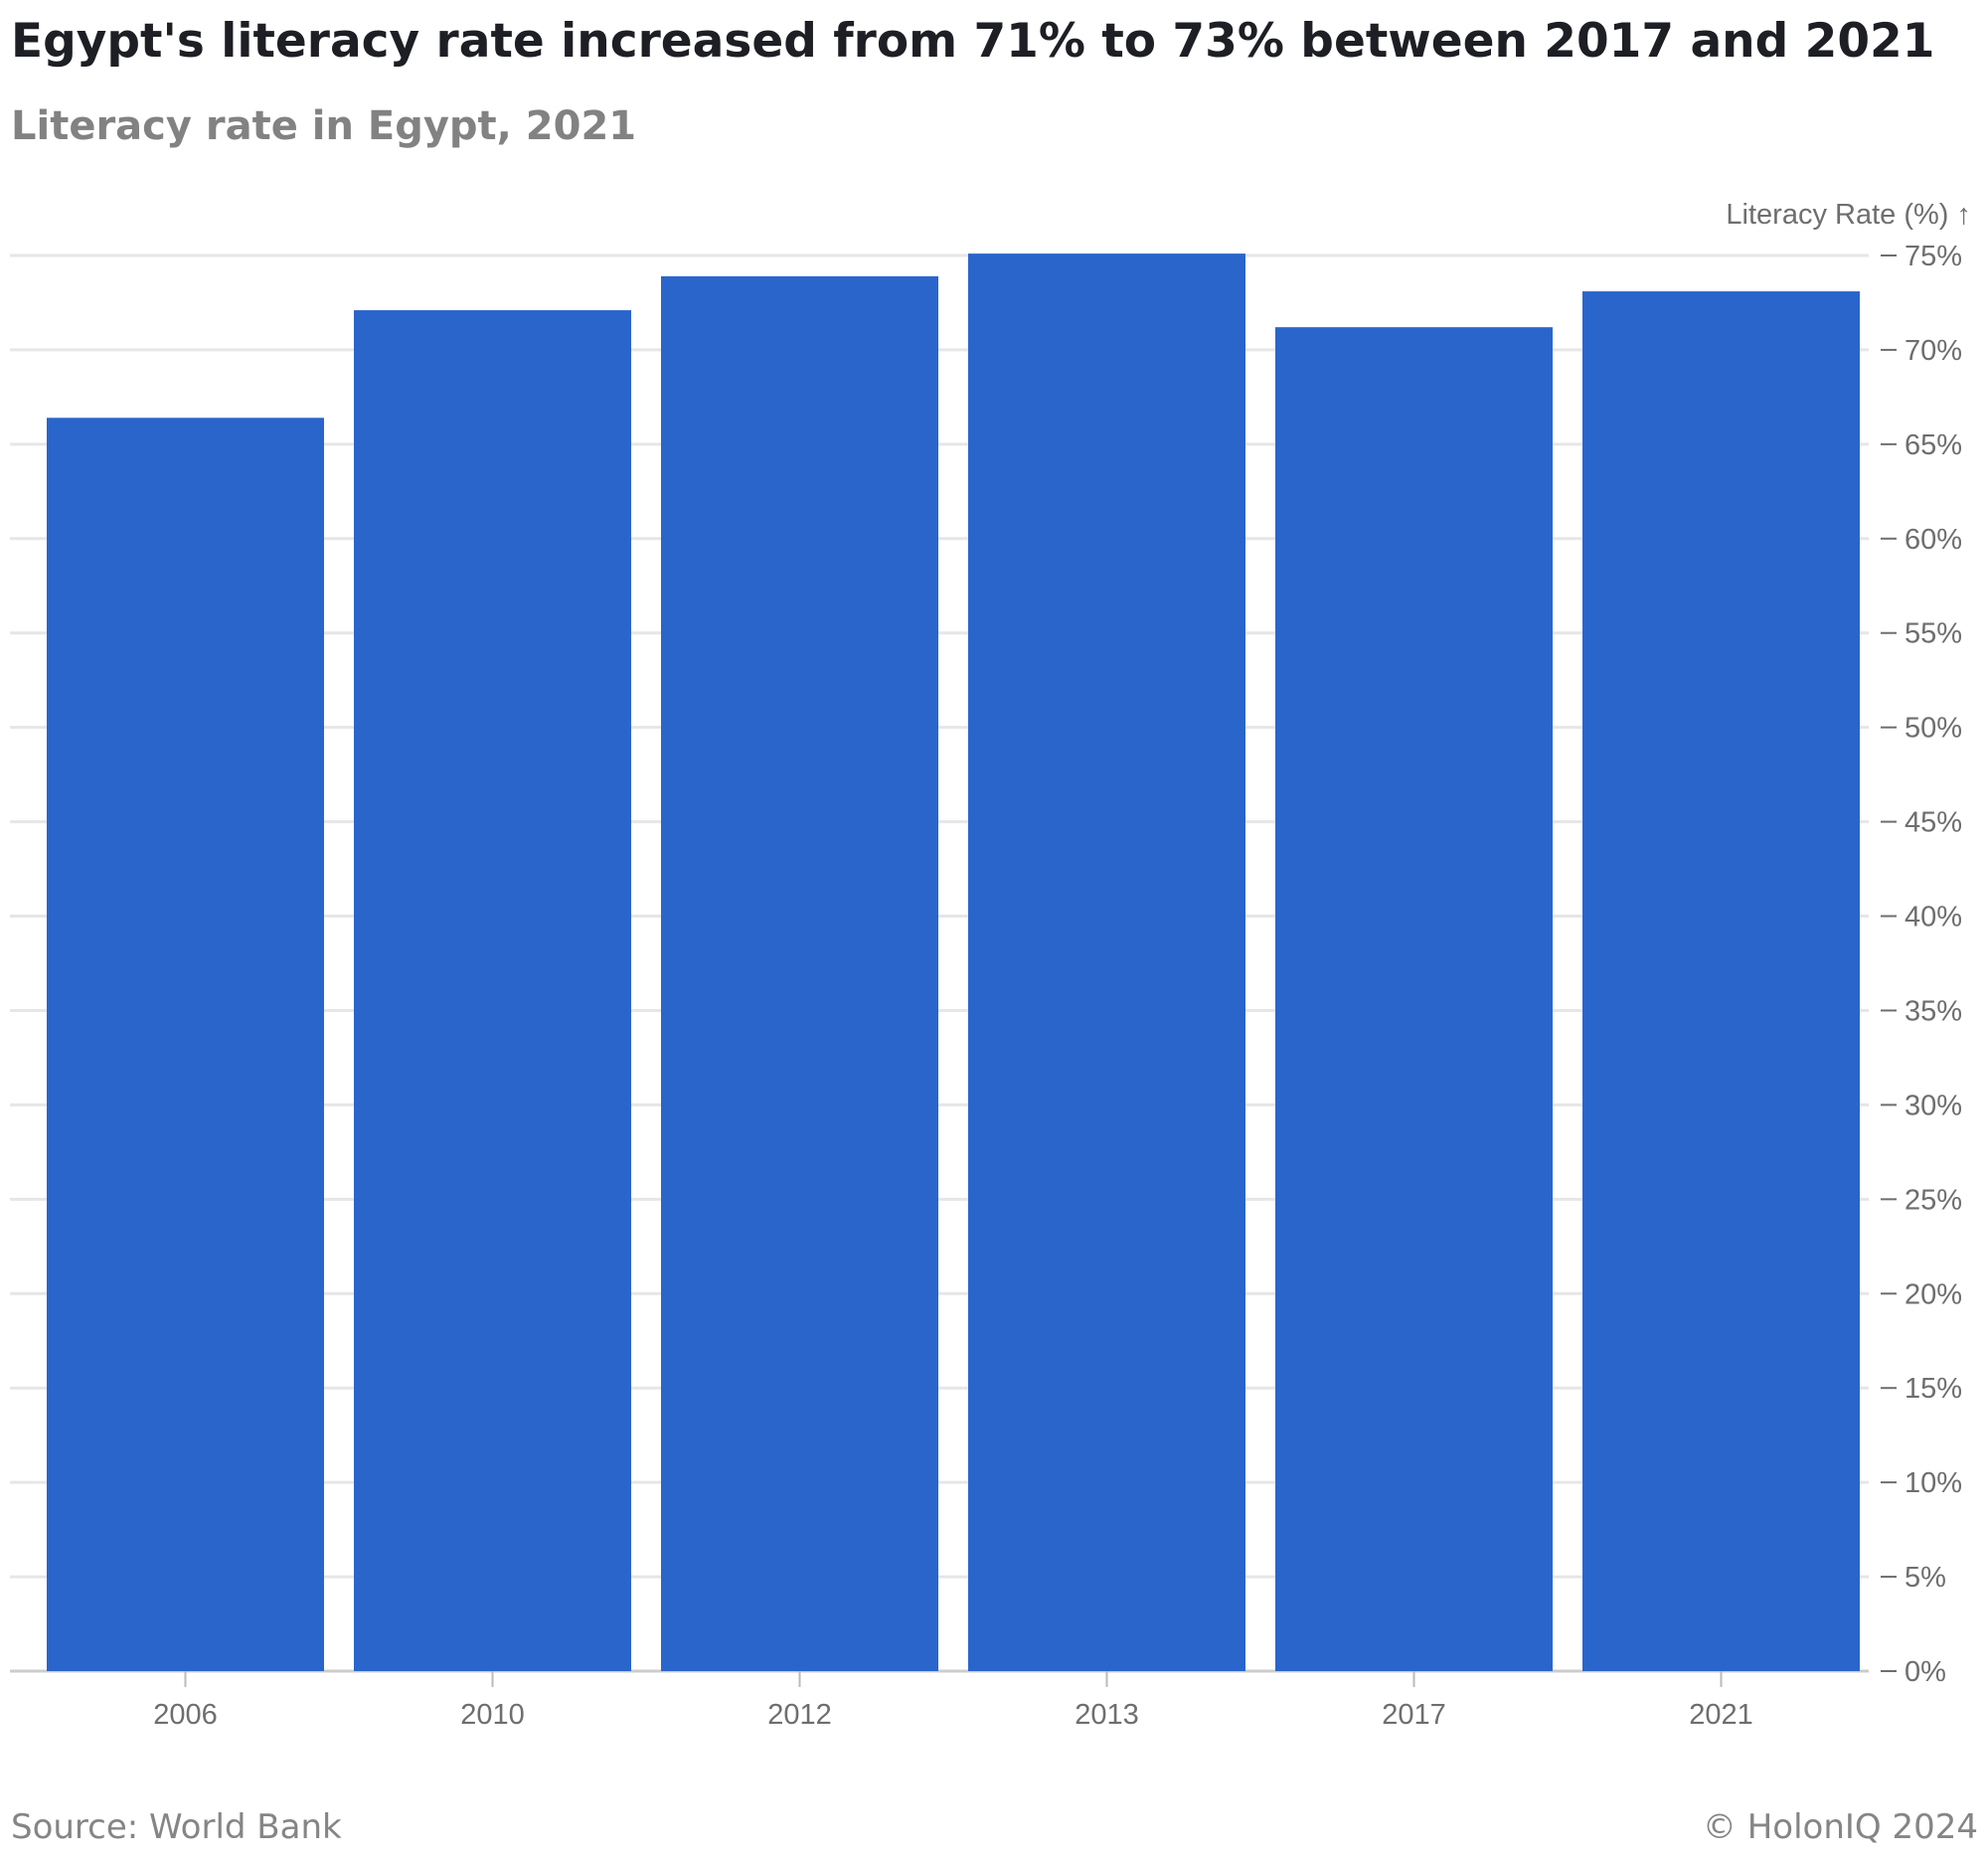  I want to click on y-tick-label: 45%, so click(1933, 823).